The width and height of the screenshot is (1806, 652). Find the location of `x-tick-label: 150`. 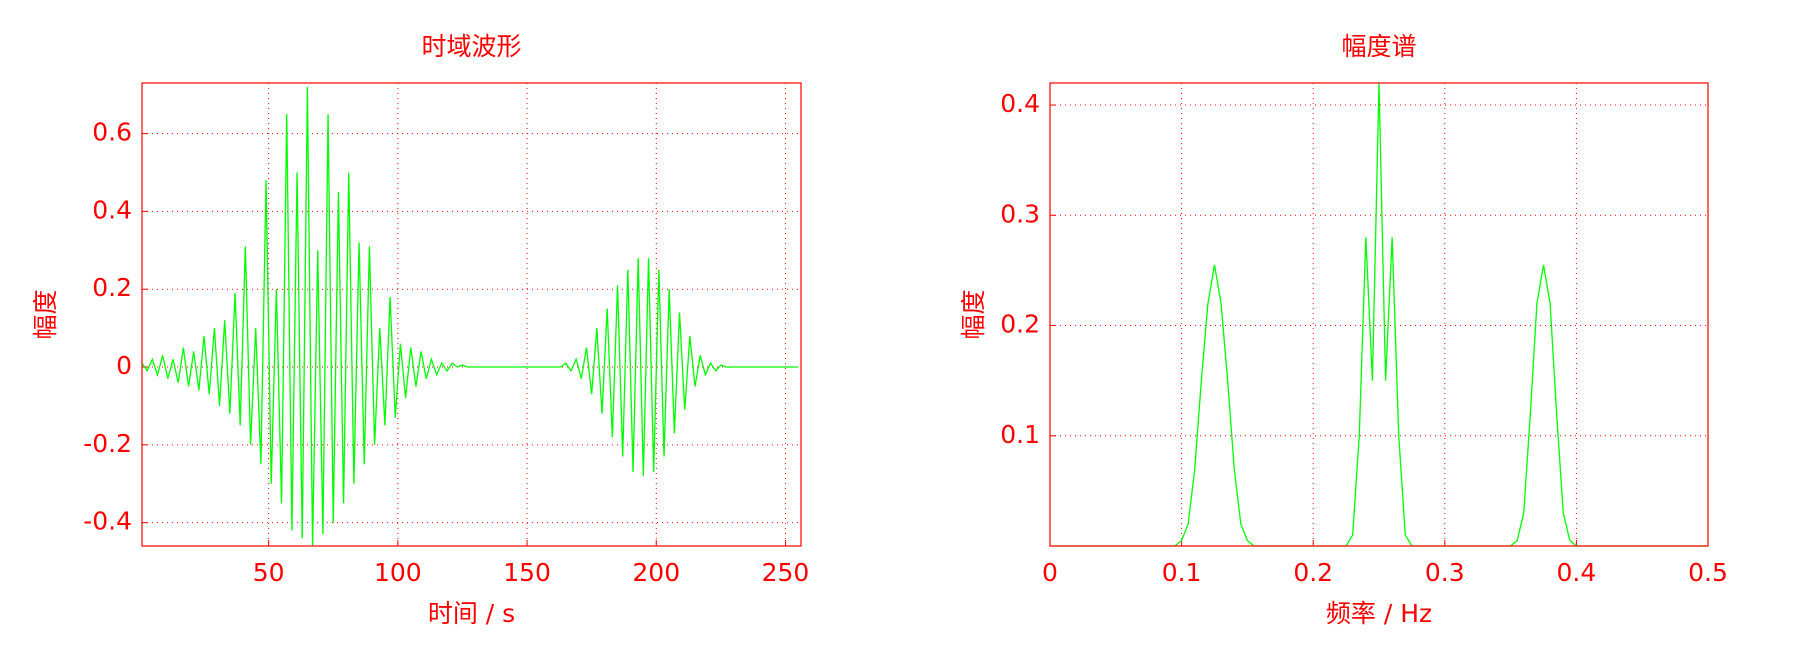

x-tick-label: 150 is located at coordinates (527, 572).